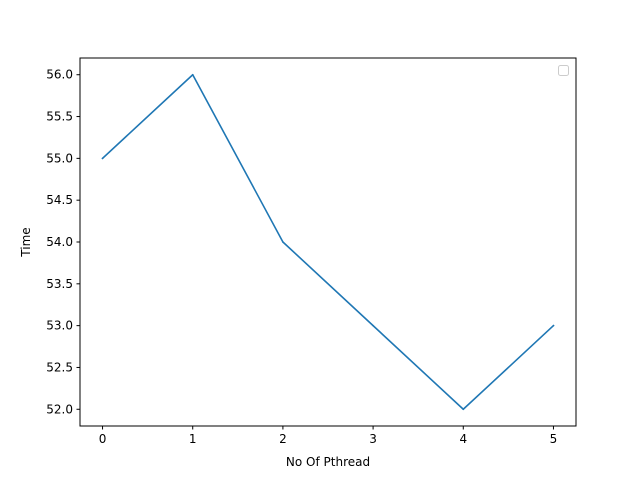 Image resolution: width=640 pixels, height=480 pixels. Describe the element at coordinates (193, 439) in the screenshot. I see `x-tick-label: 1` at that location.